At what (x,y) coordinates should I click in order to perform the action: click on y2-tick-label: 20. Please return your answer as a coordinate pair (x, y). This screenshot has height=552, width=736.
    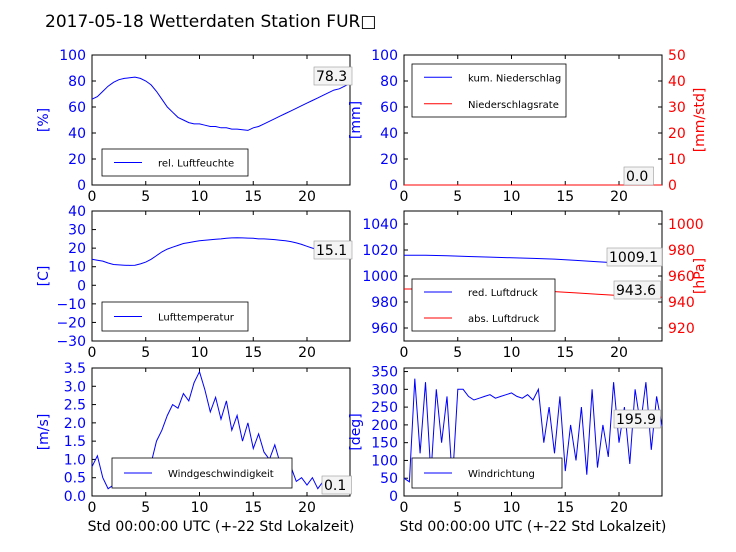
    Looking at the image, I should click on (677, 134).